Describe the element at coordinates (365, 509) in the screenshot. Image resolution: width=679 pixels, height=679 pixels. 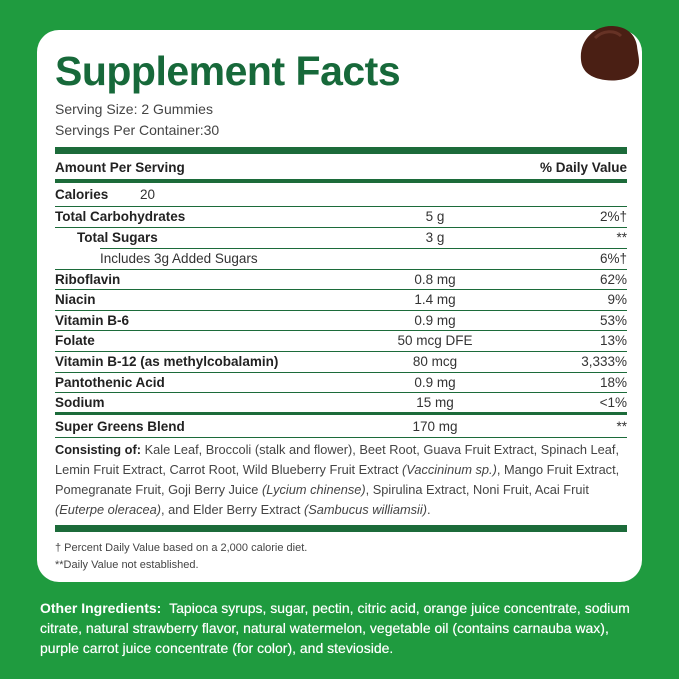
I see `latin-name: (Sambucus williamsii)` at that location.